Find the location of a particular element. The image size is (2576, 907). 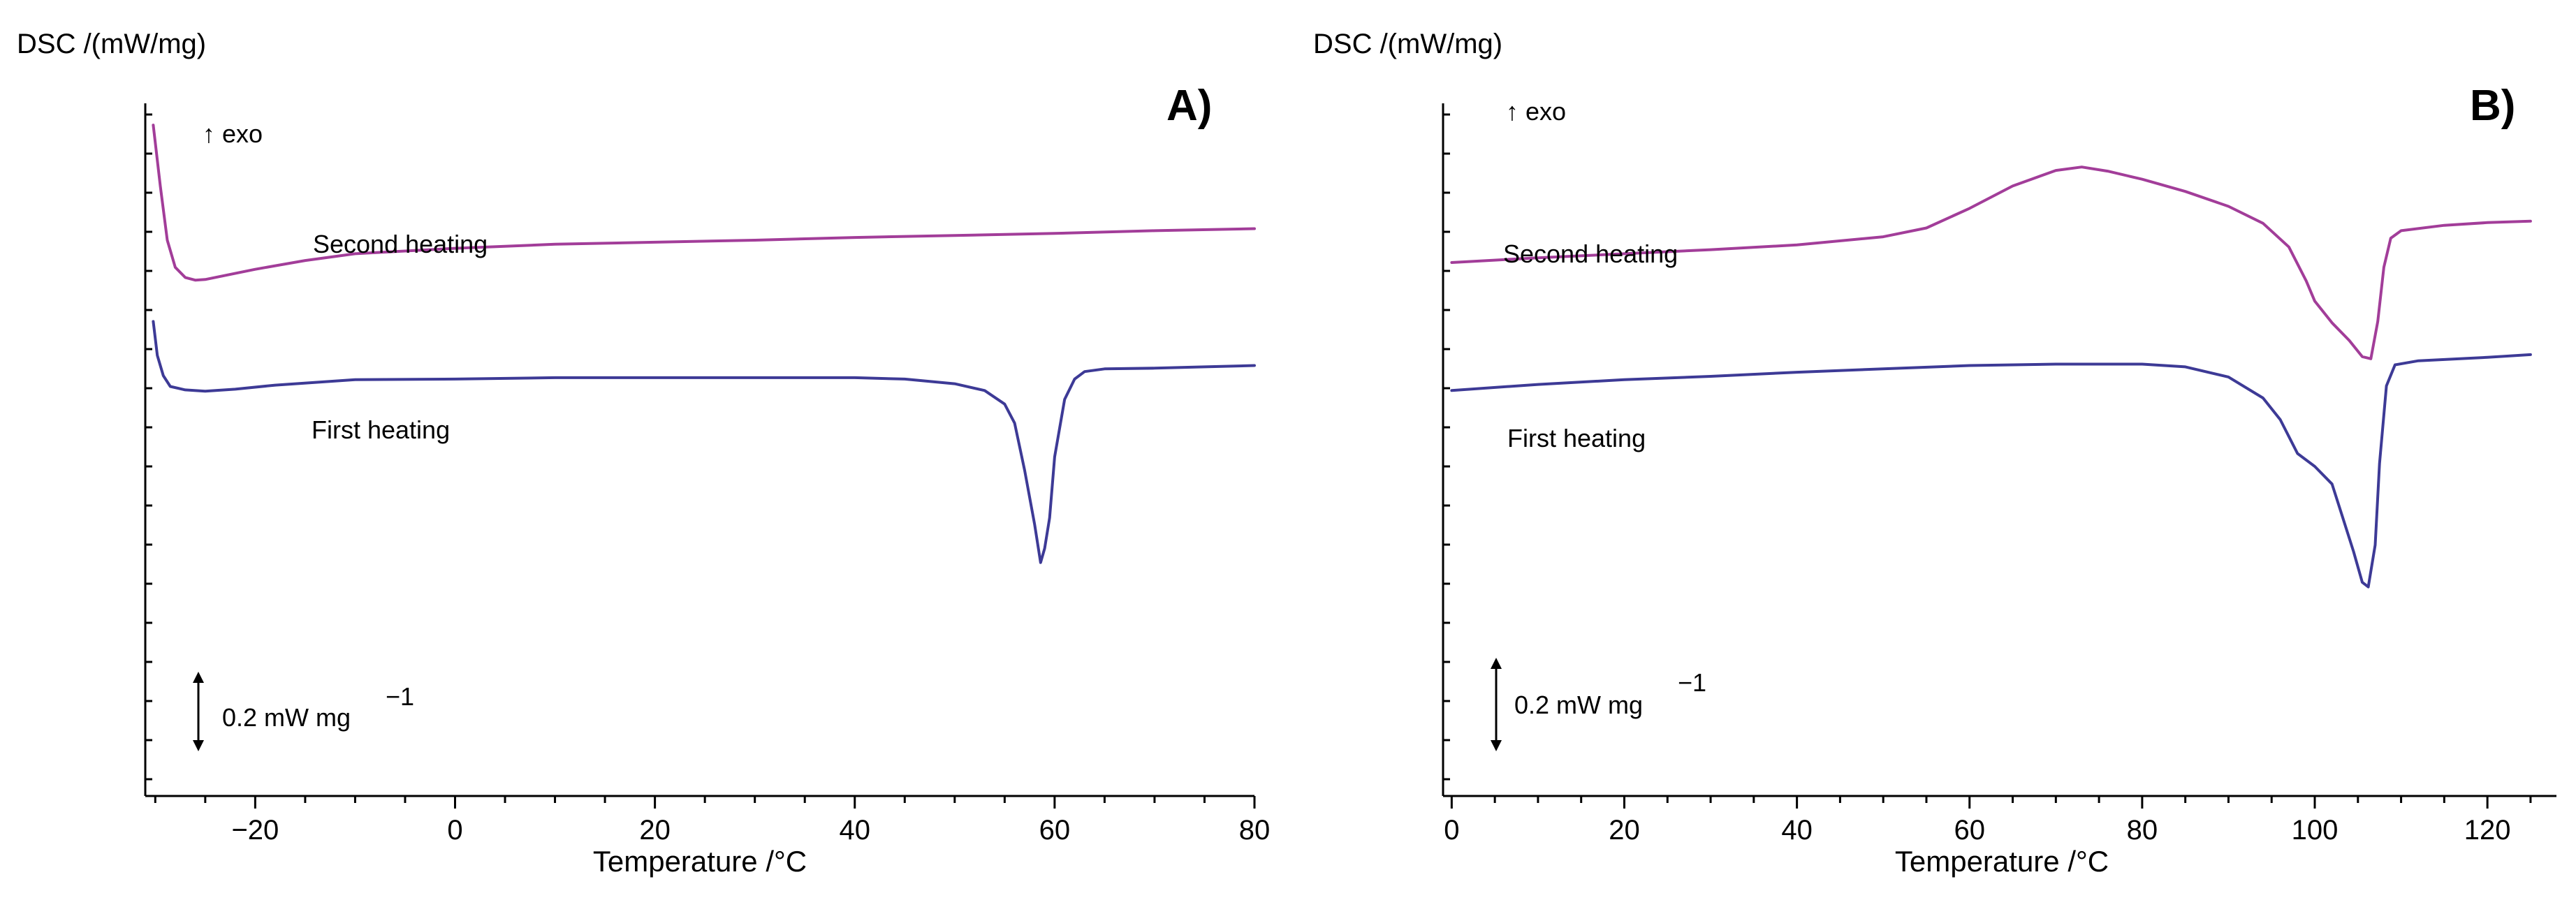

panel-b-exo-label: ↑ exo is located at coordinates (1536, 112).